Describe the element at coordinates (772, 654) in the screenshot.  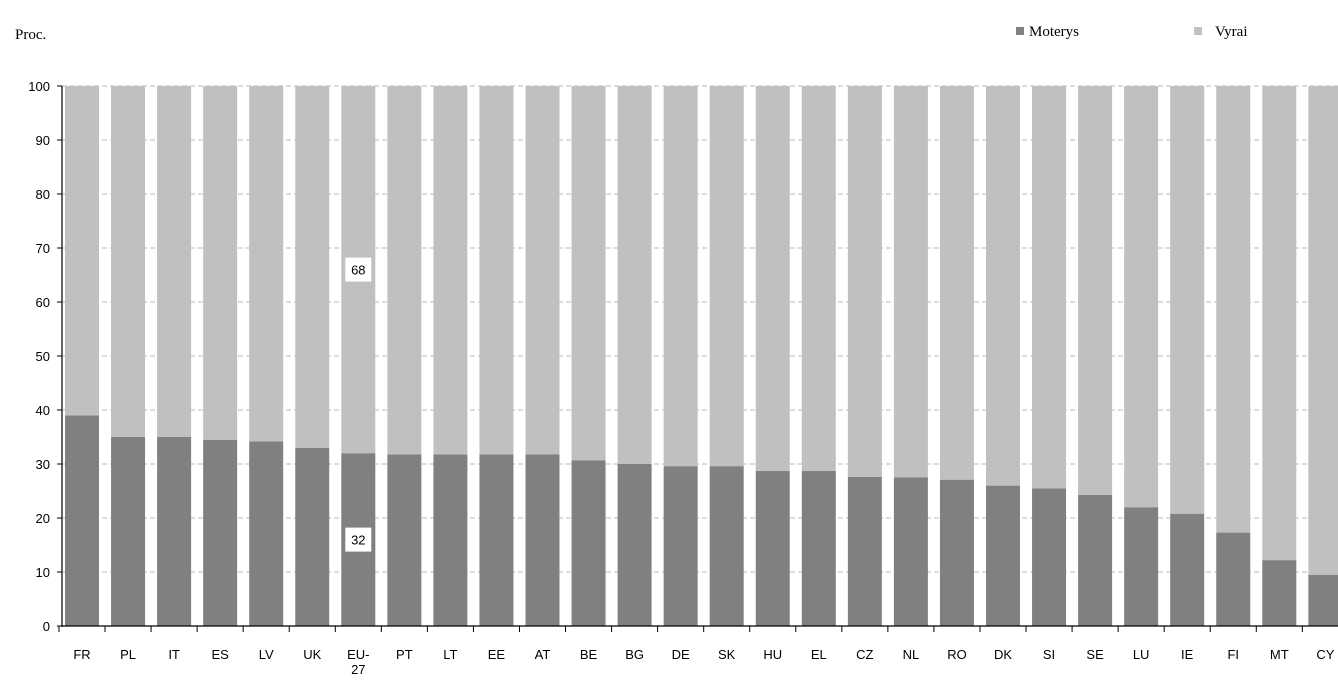
I see `x-tick-label: HU` at that location.